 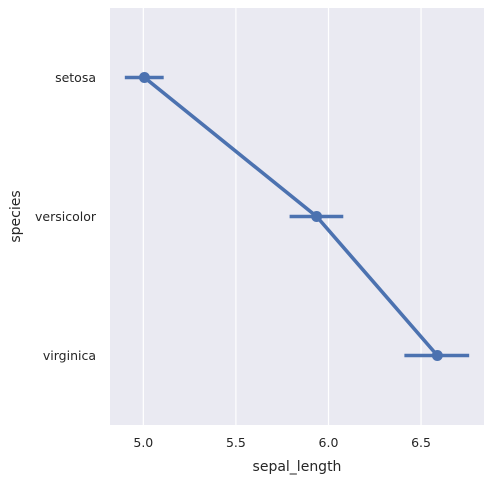 I want to click on data-point-setosa, so click(x=144, y=77).